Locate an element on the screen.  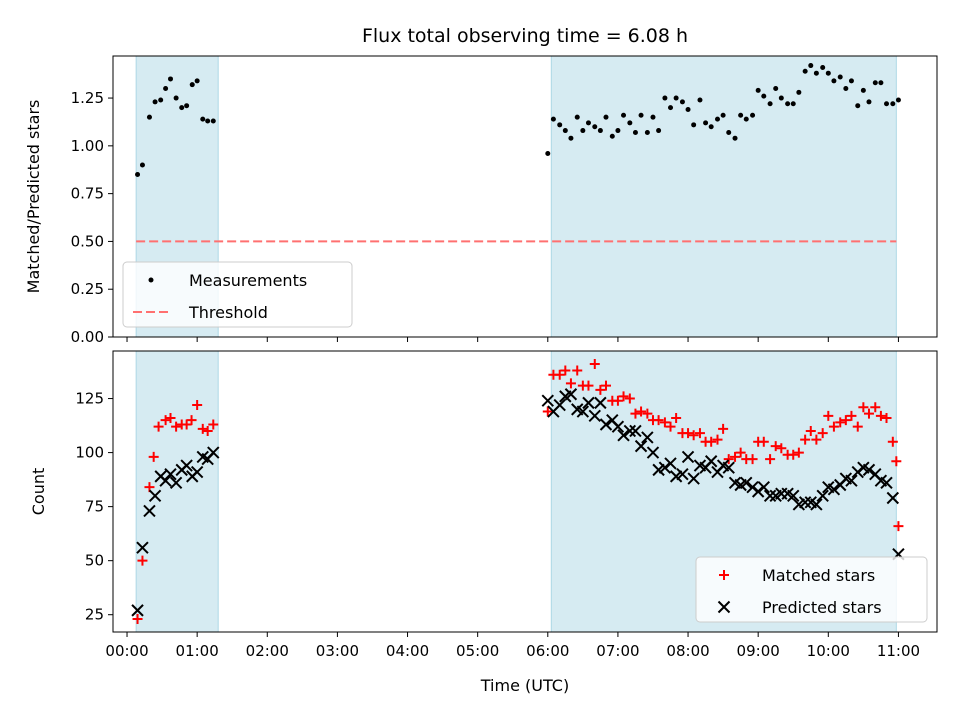
y-tick-label: 0.50 is located at coordinates (87, 241).